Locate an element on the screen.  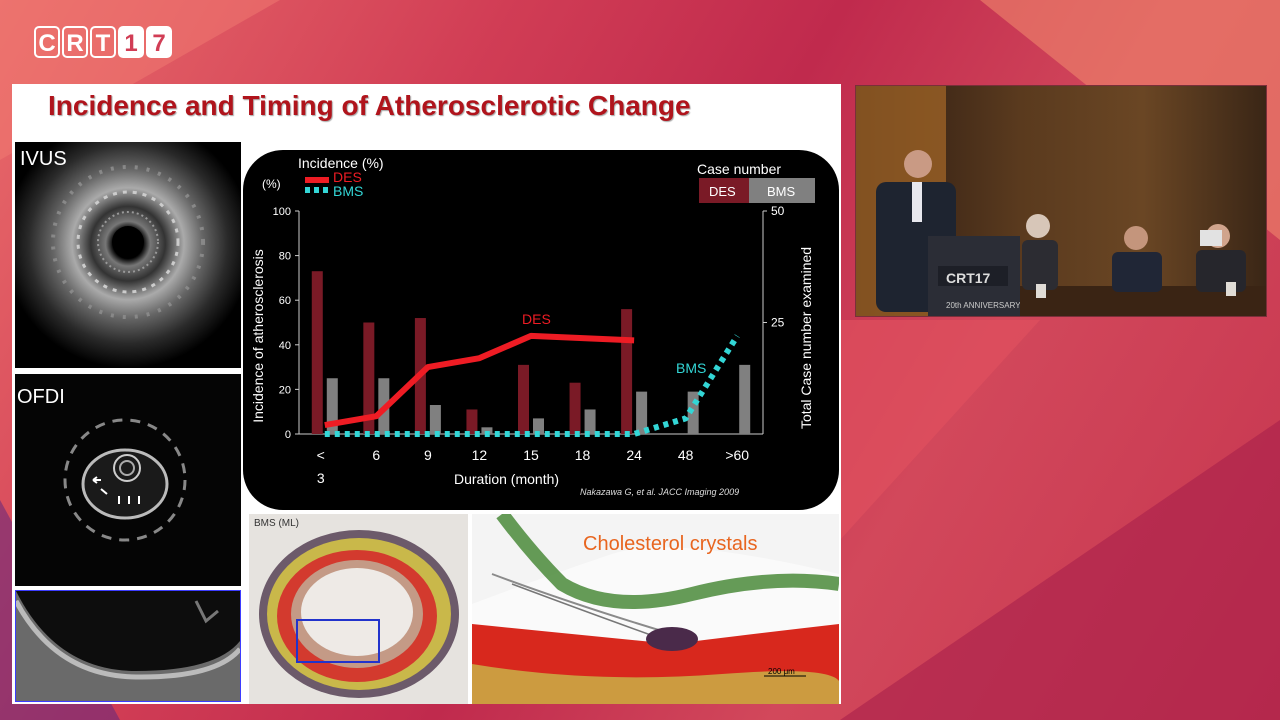
histology-cross-section: BMS (ML) is located at coordinates (358, 609).